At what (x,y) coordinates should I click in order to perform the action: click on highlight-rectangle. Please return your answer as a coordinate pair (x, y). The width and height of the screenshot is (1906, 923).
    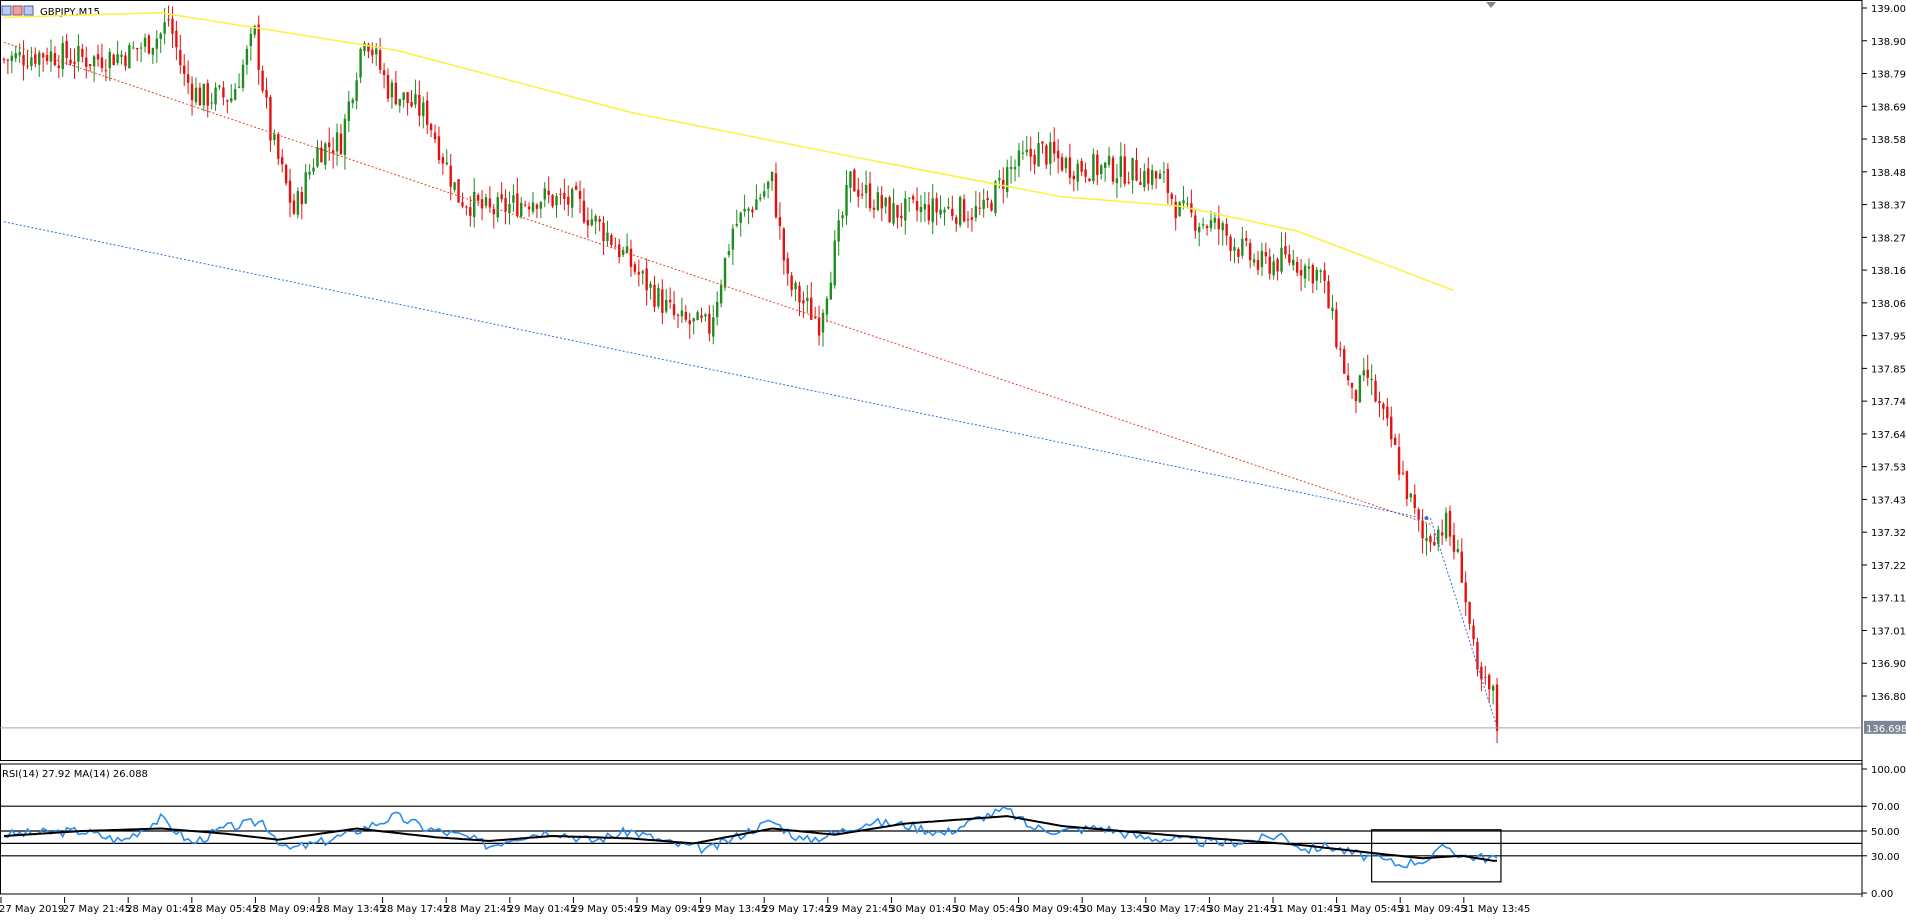
    Looking at the image, I should click on (1436, 856).